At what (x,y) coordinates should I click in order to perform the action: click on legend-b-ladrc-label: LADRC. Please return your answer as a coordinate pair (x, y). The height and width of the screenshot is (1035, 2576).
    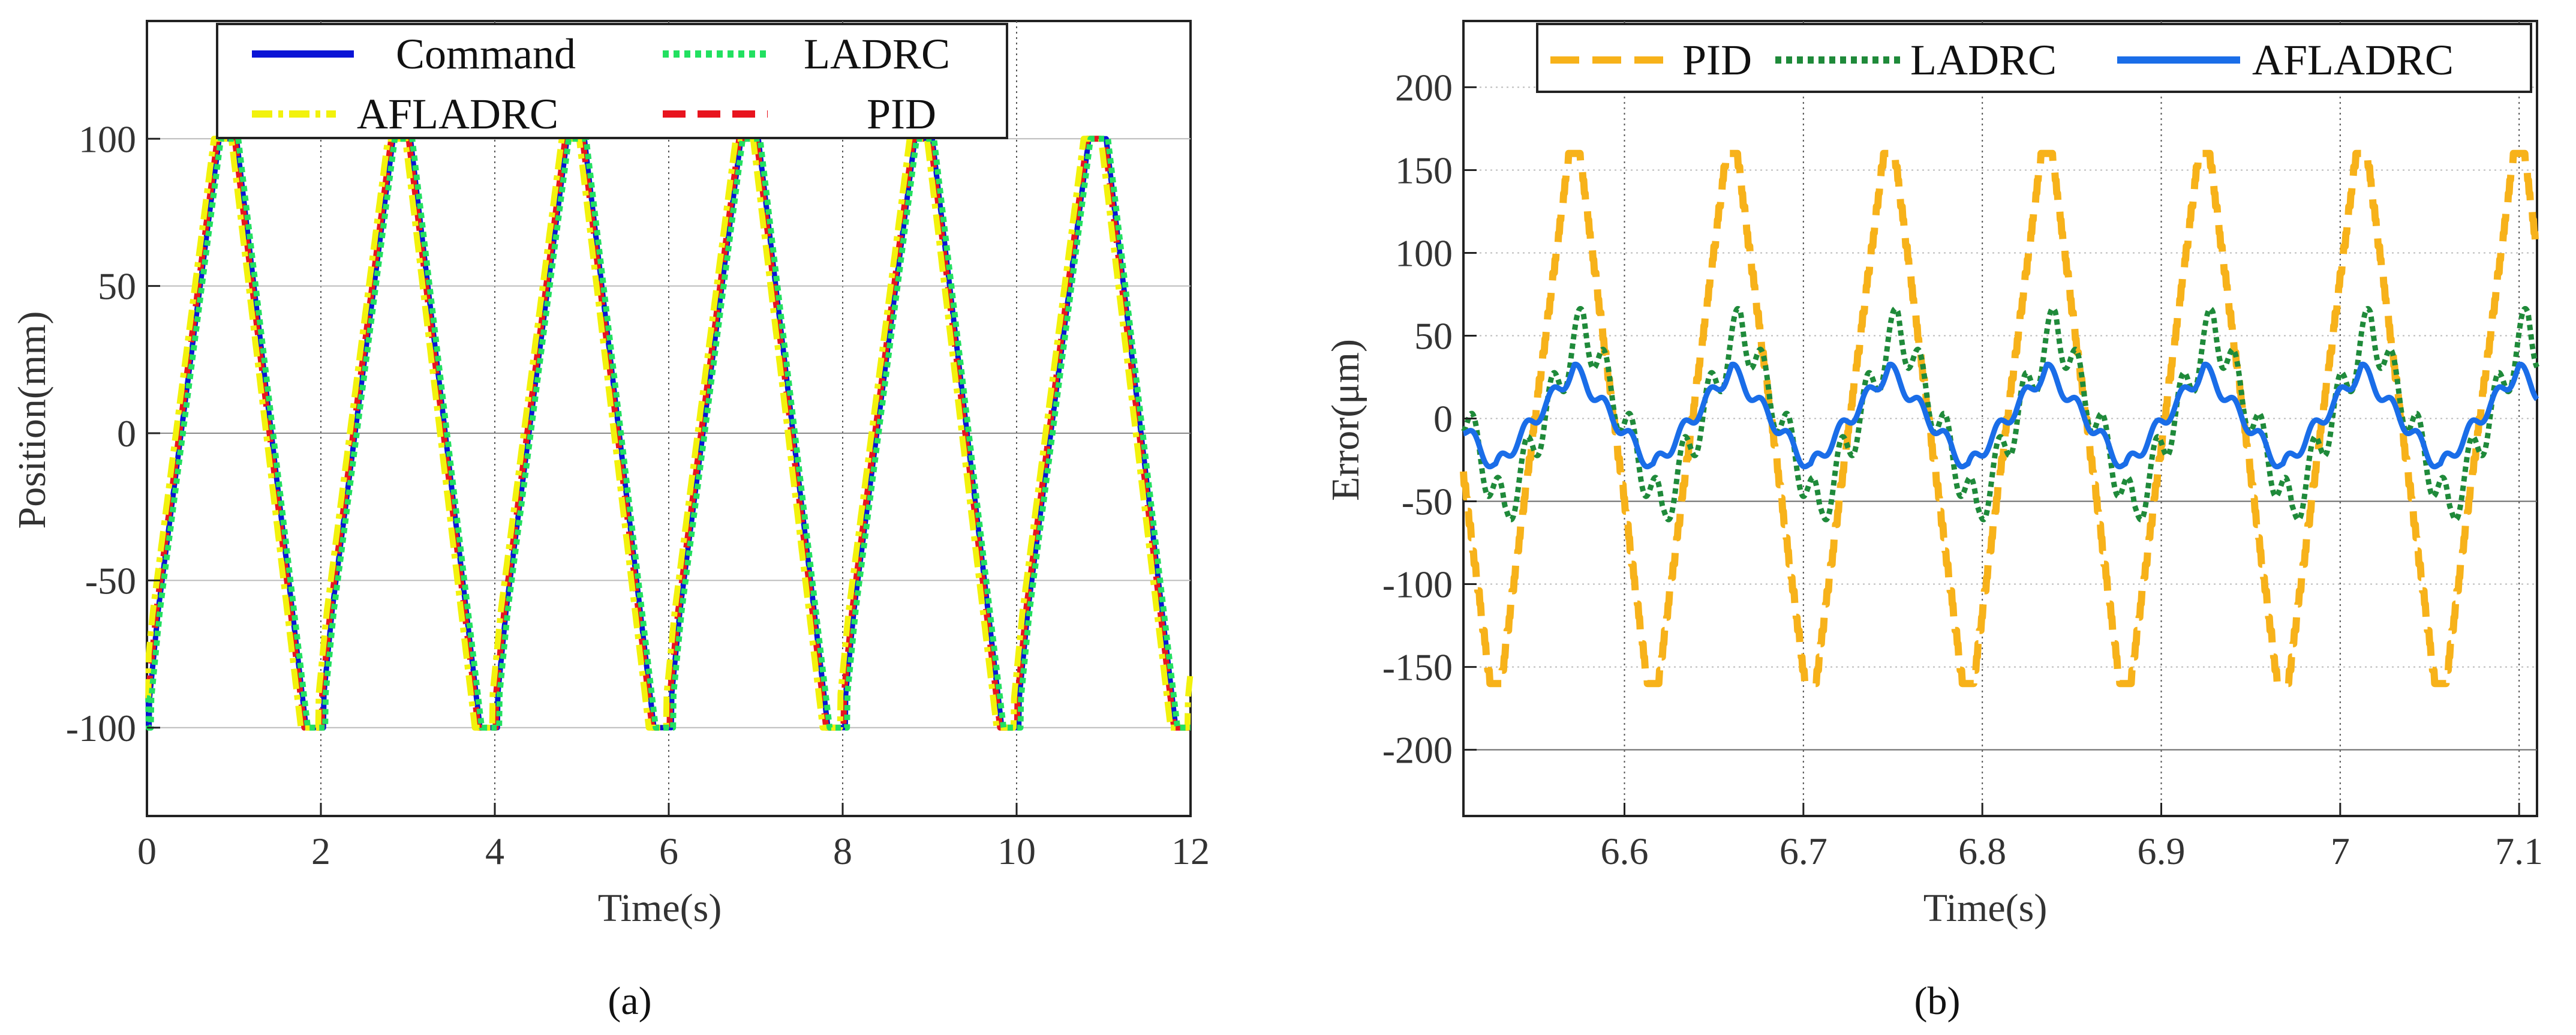
    Looking at the image, I should click on (1984, 60).